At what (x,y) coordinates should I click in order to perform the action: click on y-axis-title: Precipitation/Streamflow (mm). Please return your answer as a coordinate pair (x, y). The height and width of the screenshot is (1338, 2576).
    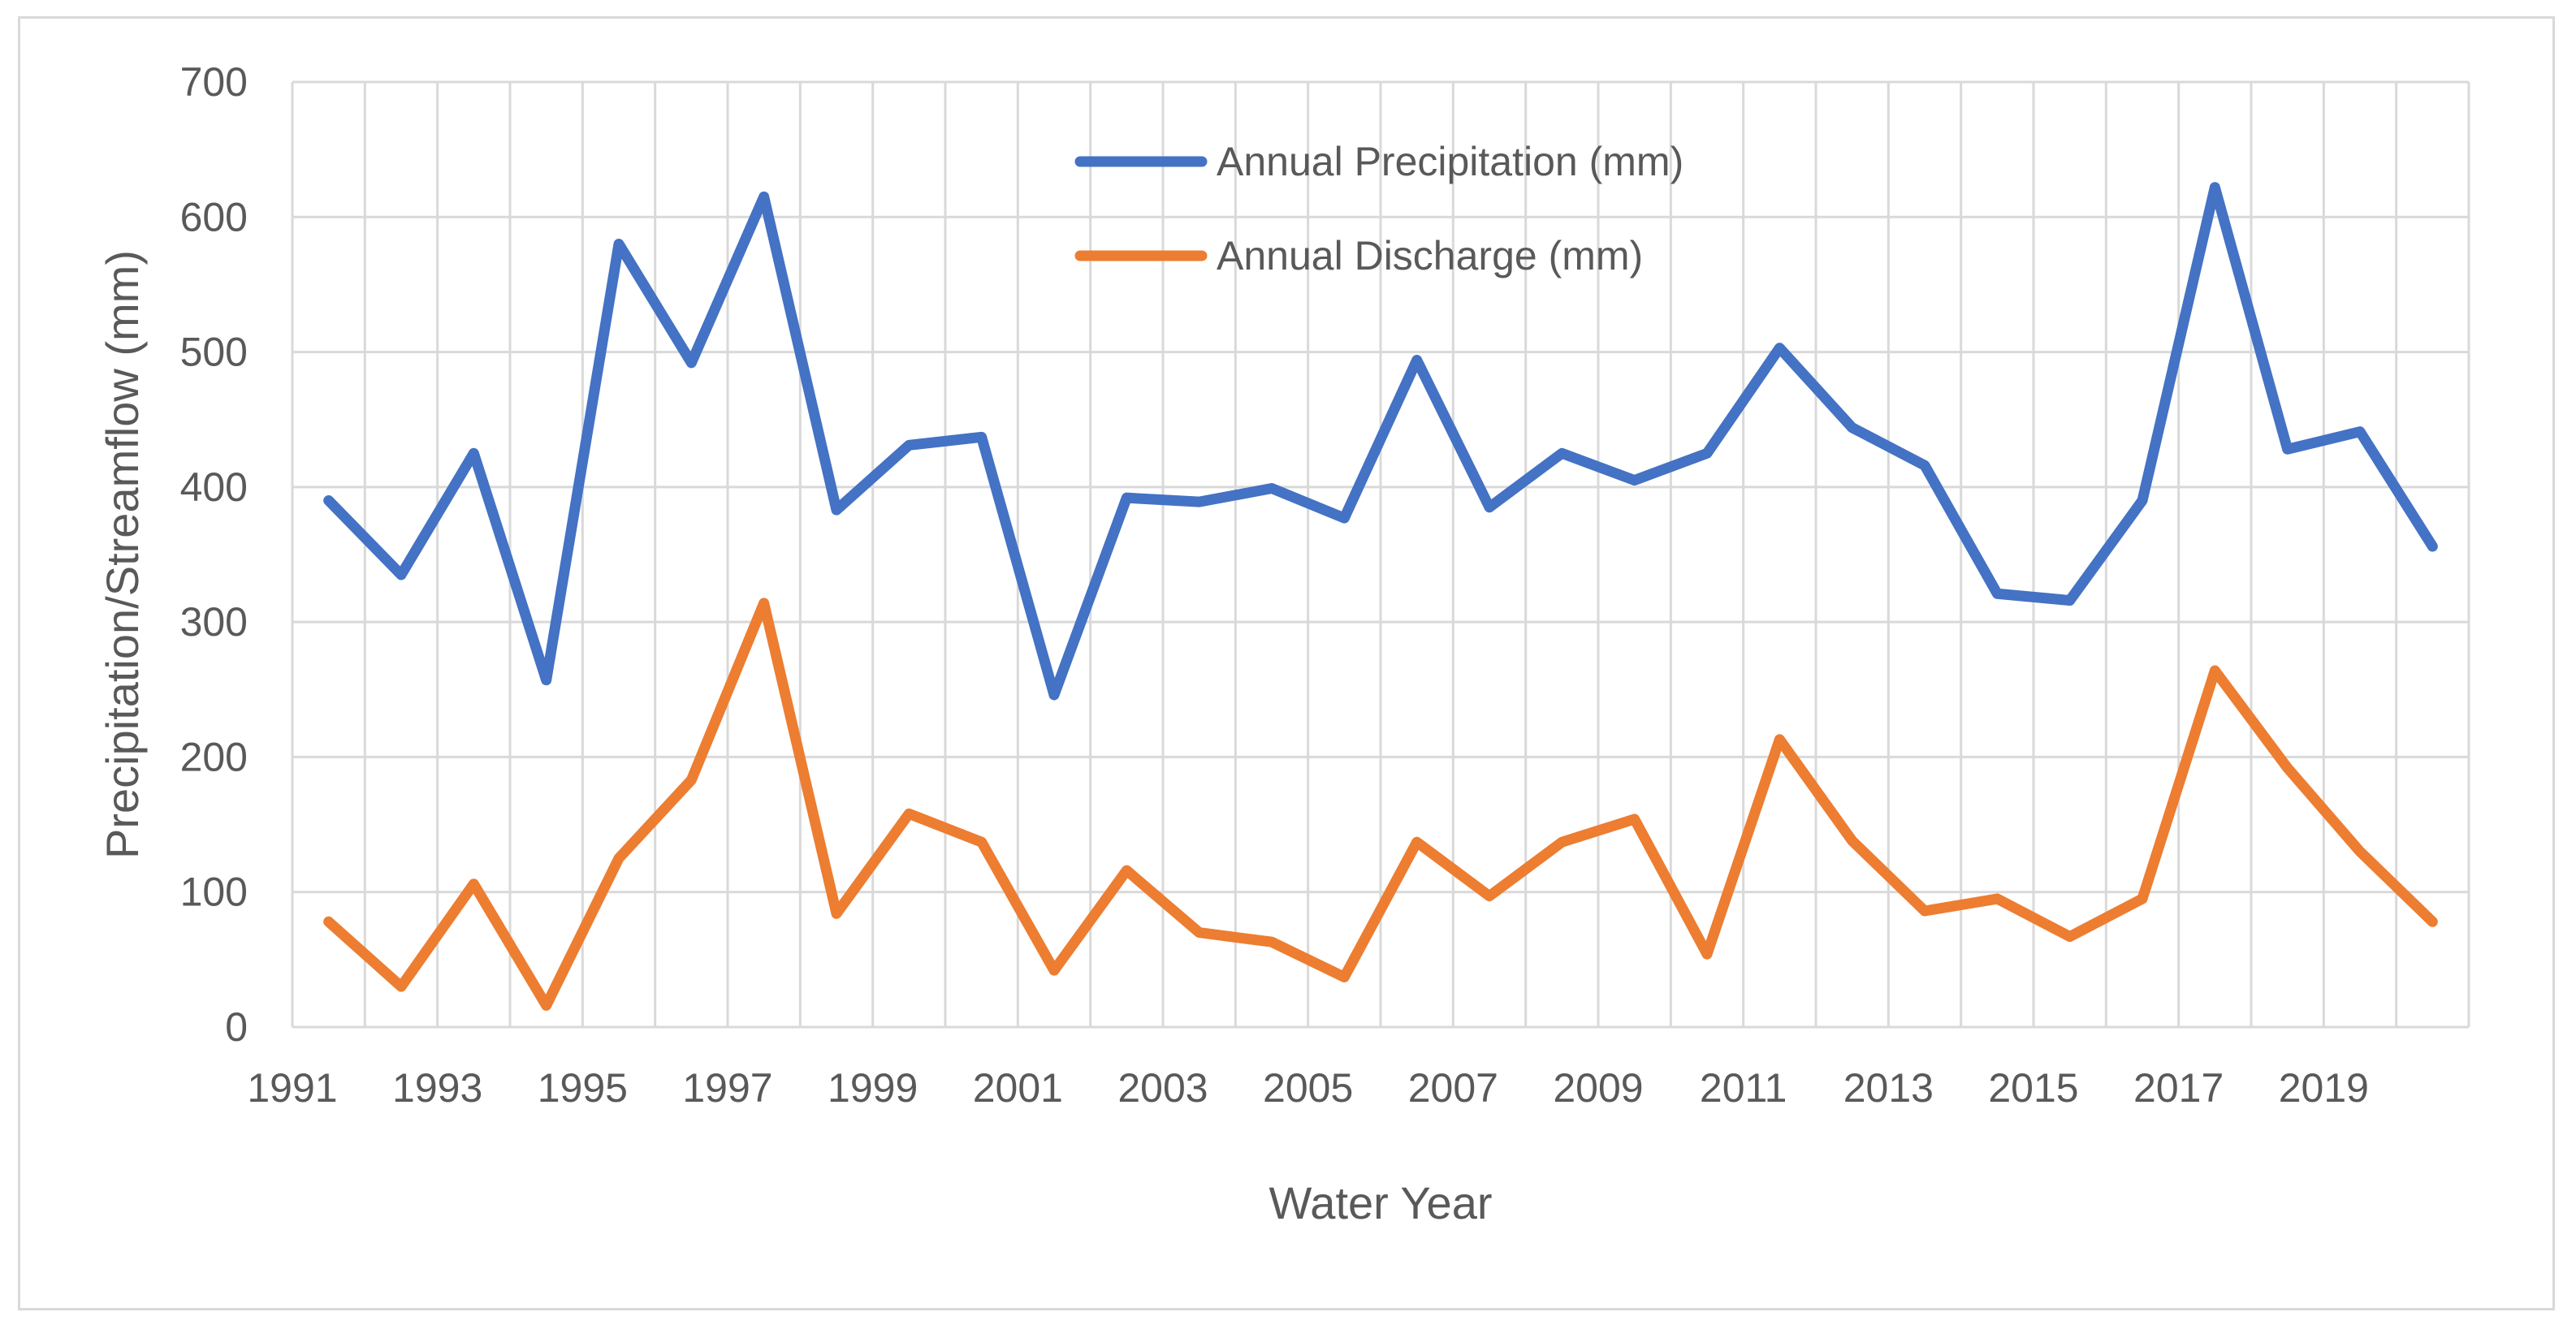
    Looking at the image, I should click on (123, 554).